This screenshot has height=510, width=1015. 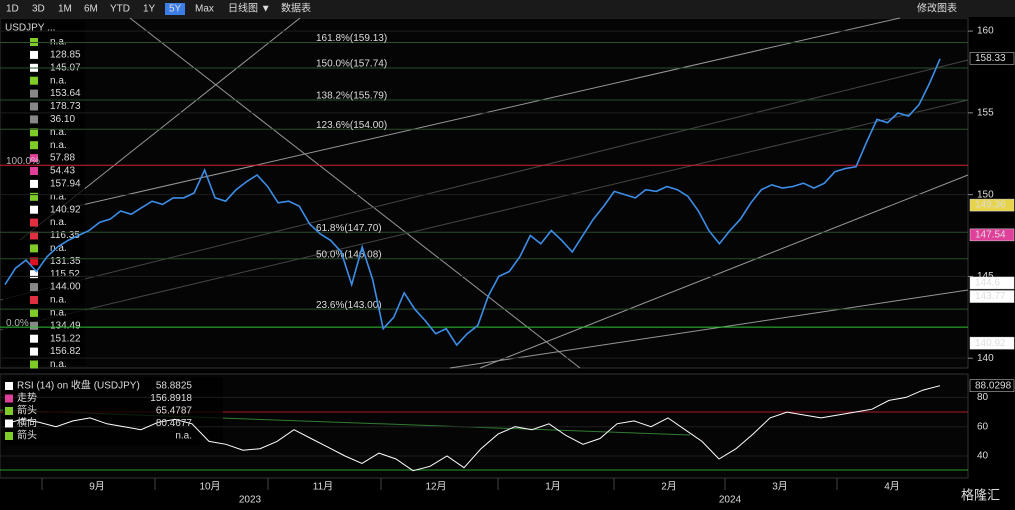 What do you see at coordinates (65, 261) in the screenshot?
I see `legend-value: 131.35` at bounding box center [65, 261].